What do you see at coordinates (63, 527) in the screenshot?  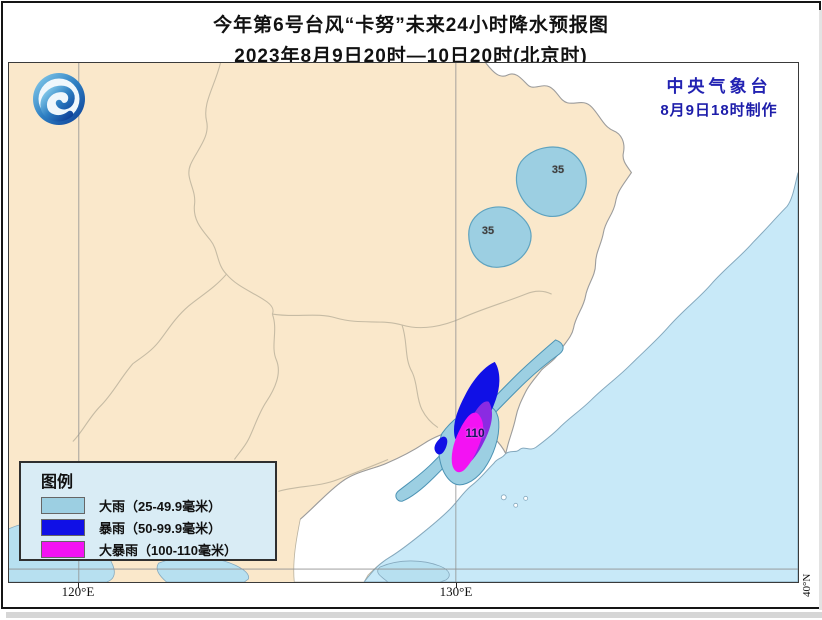 I see `rainstorm-swatch` at bounding box center [63, 527].